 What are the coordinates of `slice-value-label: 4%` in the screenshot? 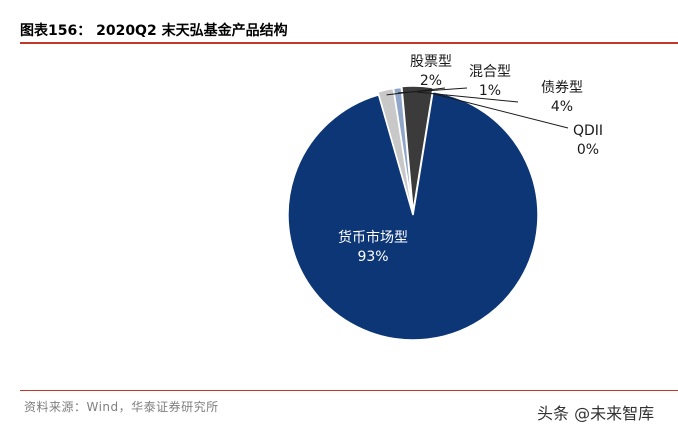 It's located at (562, 107).